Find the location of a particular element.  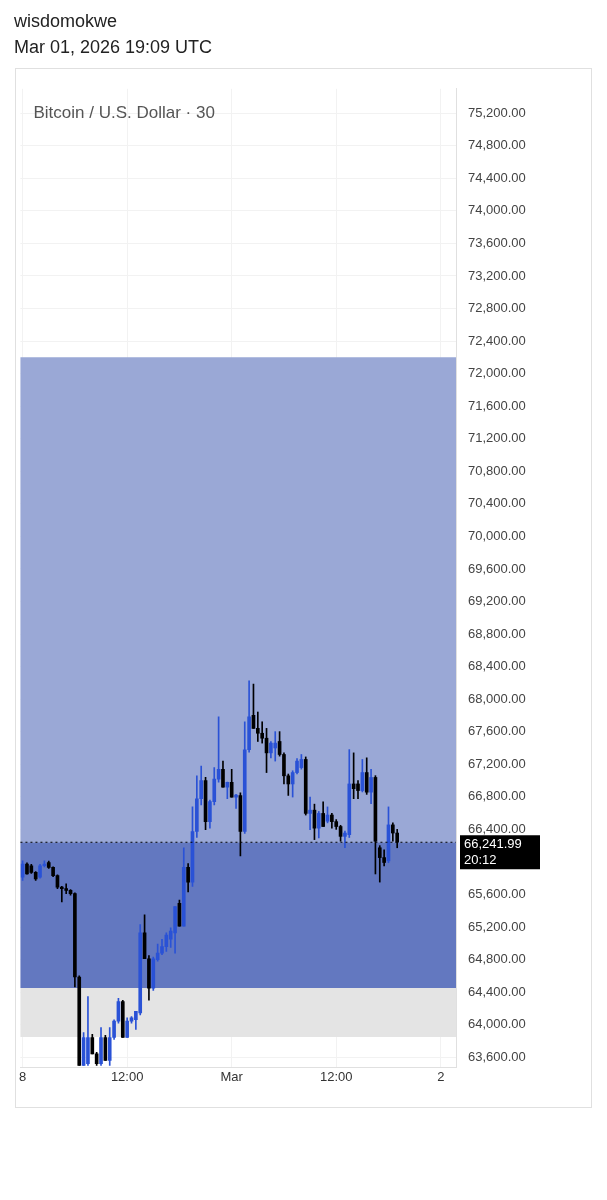

y-tick-label: 65,200.00 is located at coordinates (497, 926).